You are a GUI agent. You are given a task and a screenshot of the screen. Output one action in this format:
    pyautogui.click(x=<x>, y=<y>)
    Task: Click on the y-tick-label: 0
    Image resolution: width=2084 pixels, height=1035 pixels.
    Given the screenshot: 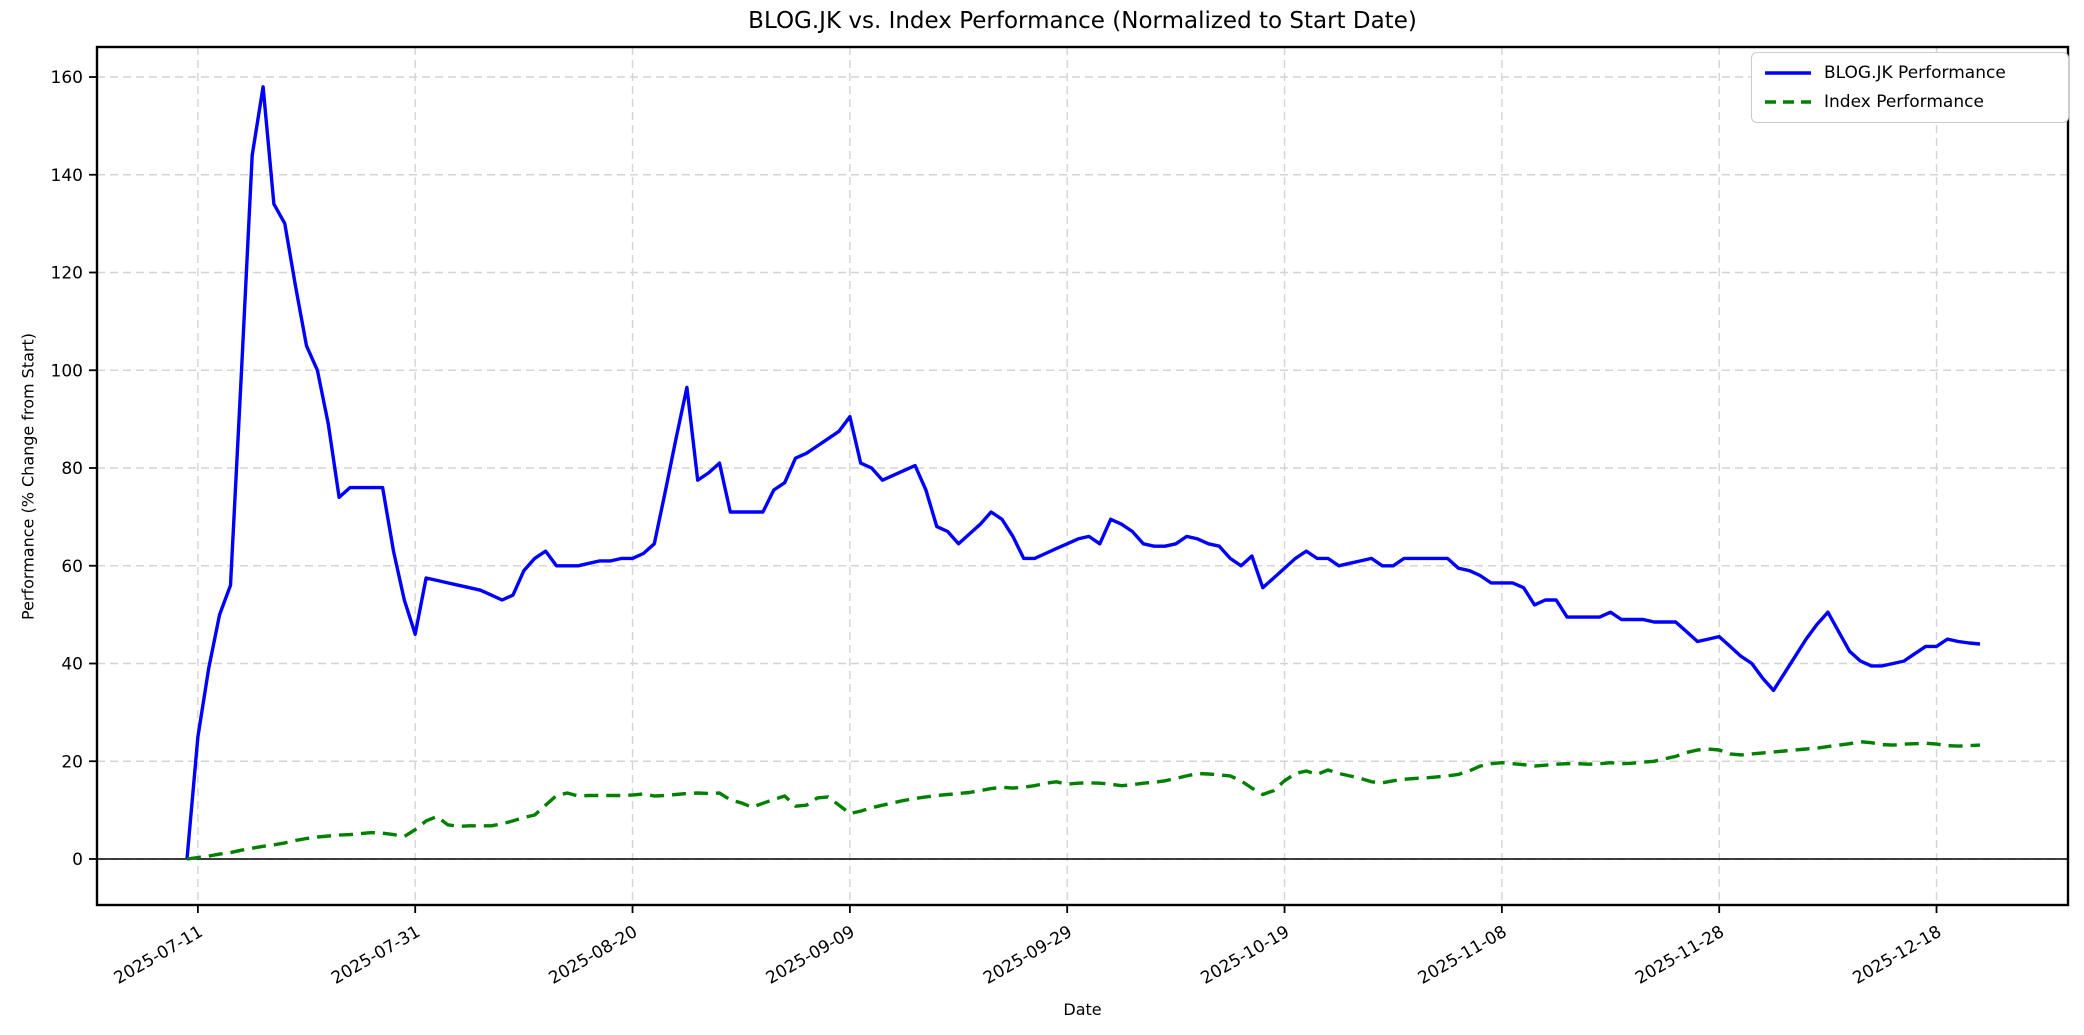 What is the action you would take?
    pyautogui.click(x=77, y=860)
    